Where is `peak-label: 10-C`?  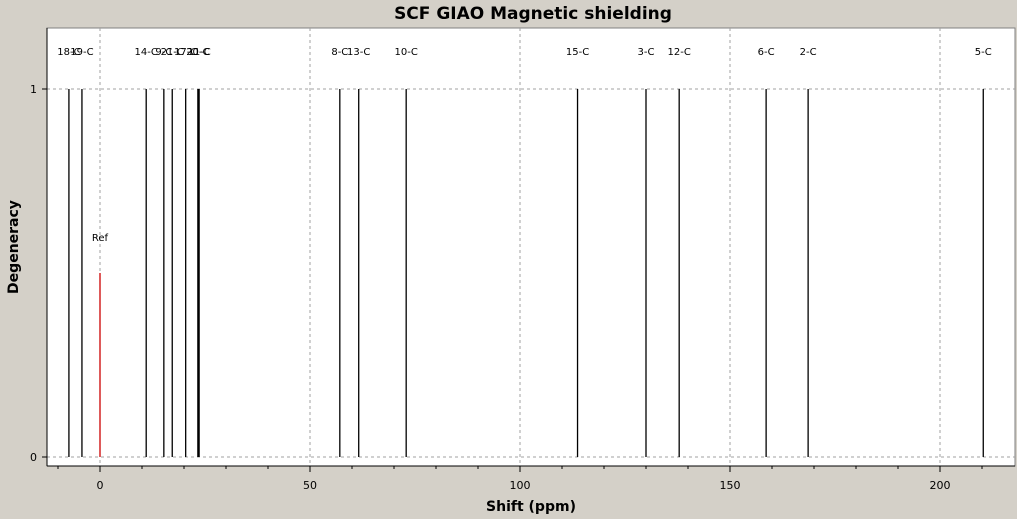 peak-label: 10-C is located at coordinates (406, 52).